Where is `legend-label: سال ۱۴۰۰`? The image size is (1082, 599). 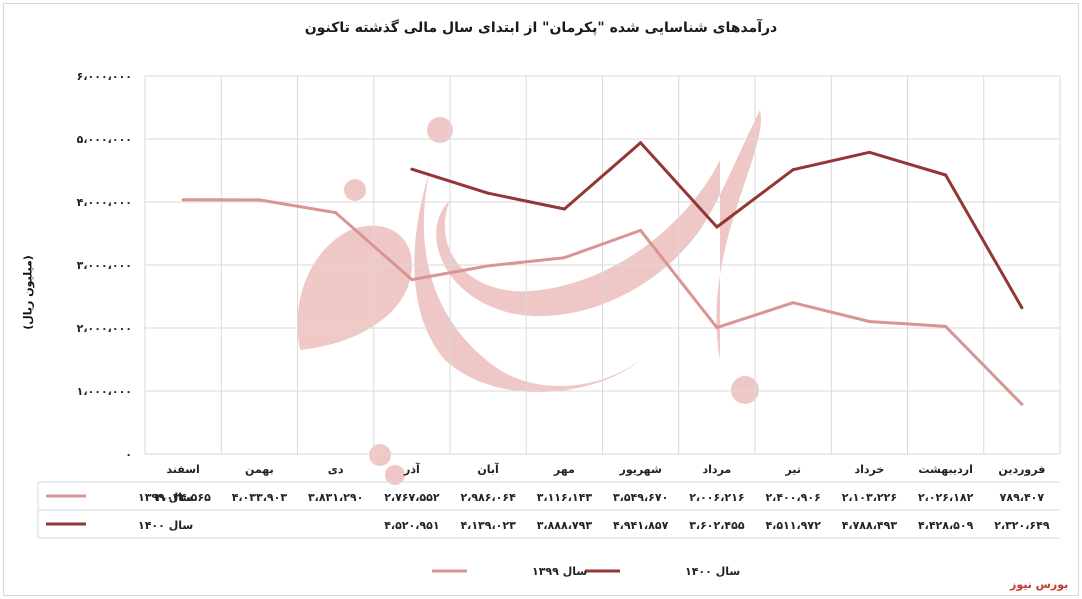 legend-label: سال ۱۴۰۰ is located at coordinates (712, 571).